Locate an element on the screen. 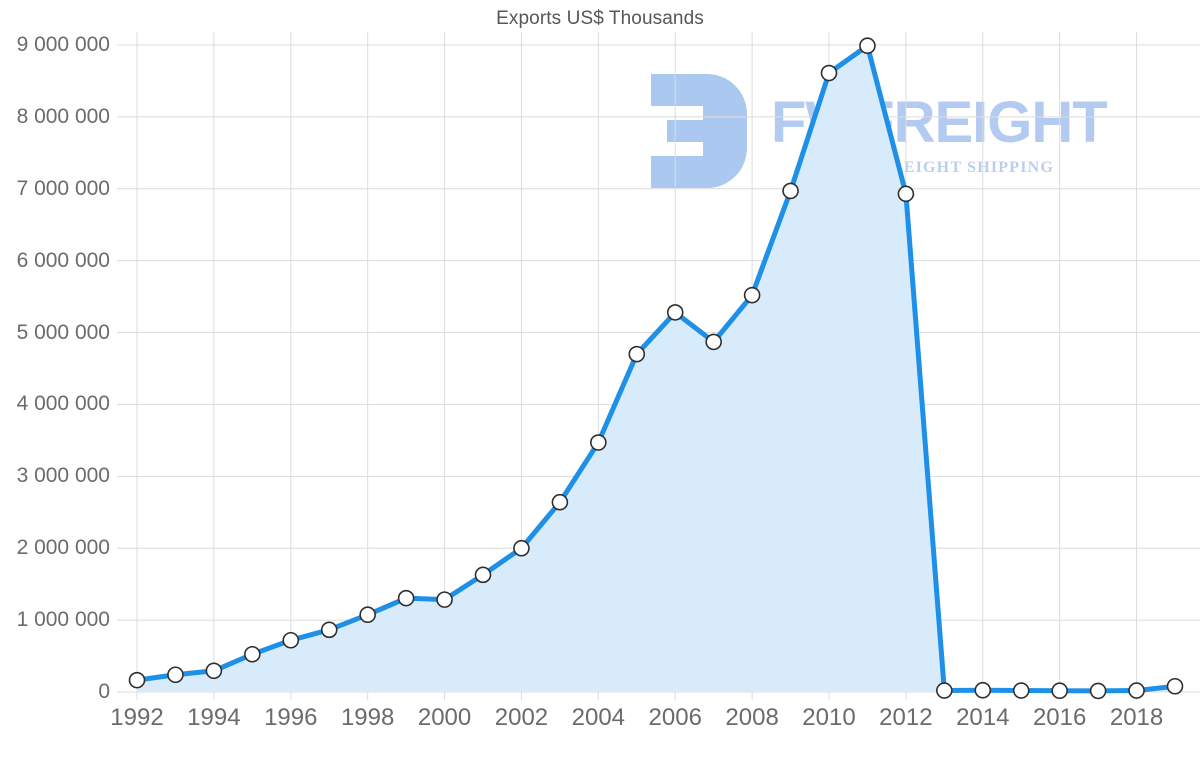 The image size is (1200, 763). x-axis-tick-label: 1992 is located at coordinates (137, 717).